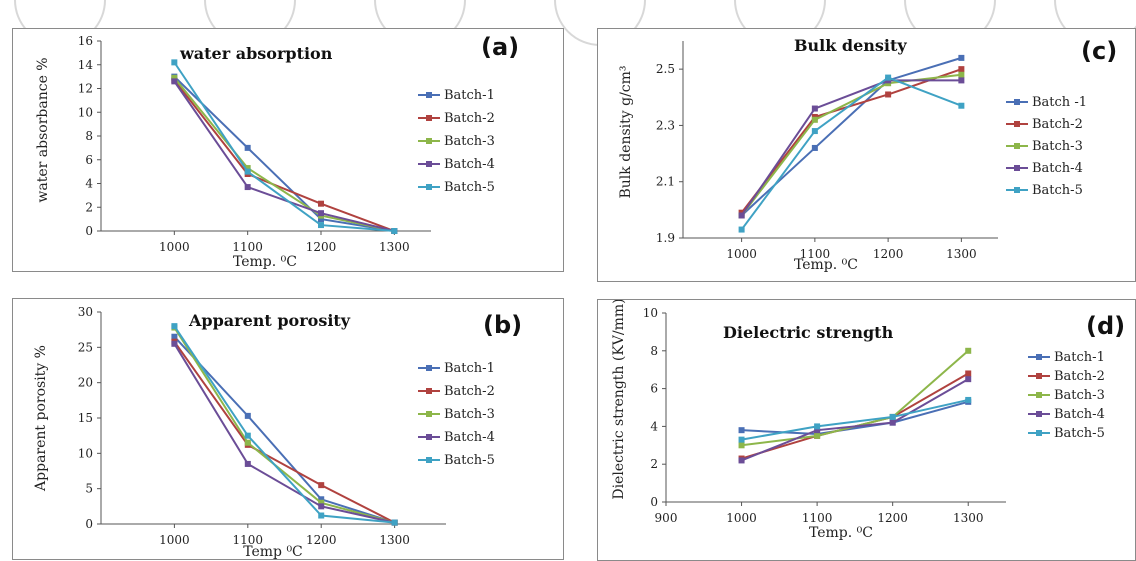 This screenshot has height=561, width=1136. Describe the element at coordinates (654, 351) in the screenshot. I see `y-tick-label: 8` at that location.